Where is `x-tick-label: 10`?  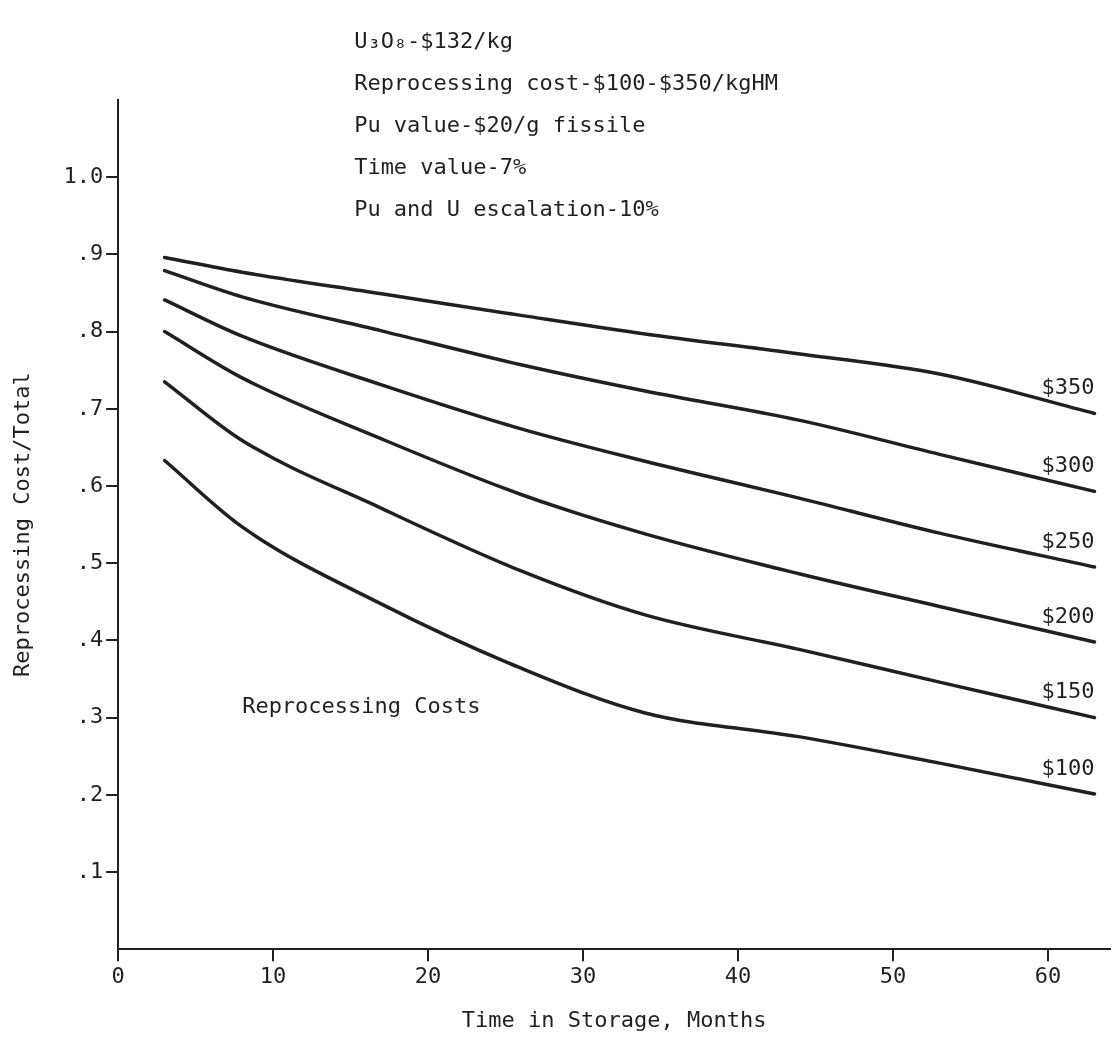
x-tick-label: 10 is located at coordinates (273, 976).